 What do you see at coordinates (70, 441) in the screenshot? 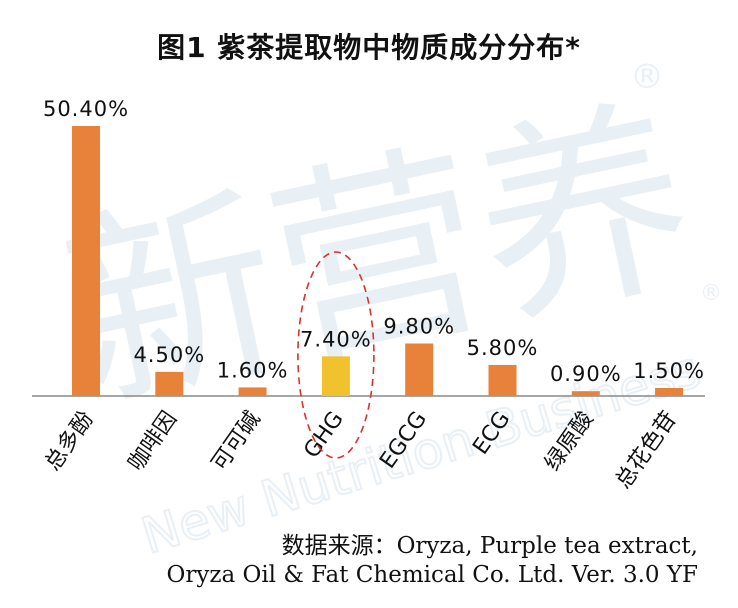
I see `category-label-1: 总多酚` at bounding box center [70, 441].